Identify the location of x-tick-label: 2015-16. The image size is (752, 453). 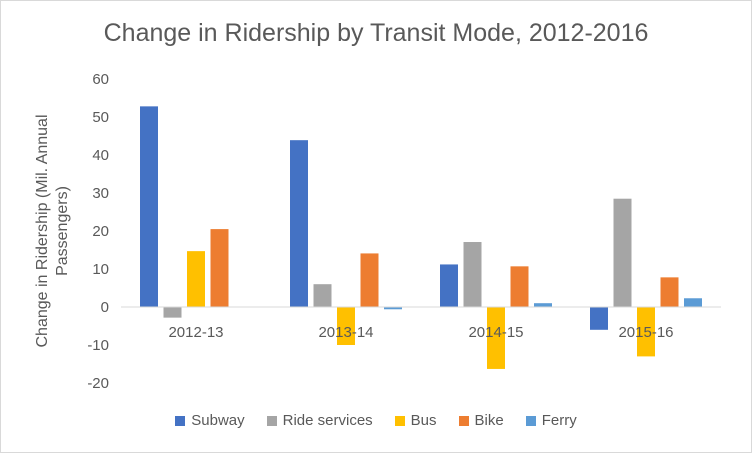
(645, 332).